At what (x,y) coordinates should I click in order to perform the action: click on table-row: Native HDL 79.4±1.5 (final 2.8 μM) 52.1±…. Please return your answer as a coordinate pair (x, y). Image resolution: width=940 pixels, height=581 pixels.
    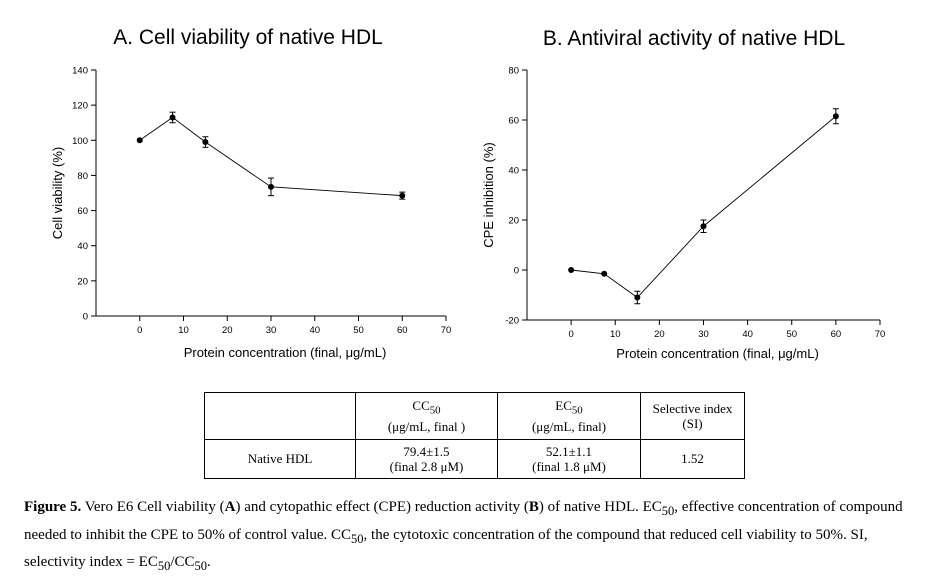
    Looking at the image, I should click on (474, 459).